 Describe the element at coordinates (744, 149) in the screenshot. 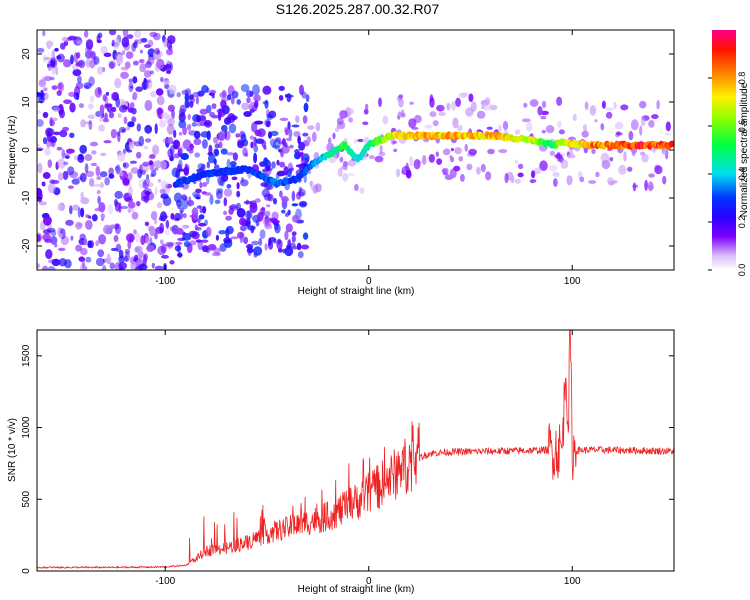

I see `colorbar-label: Normalized spectral amplitude` at that location.